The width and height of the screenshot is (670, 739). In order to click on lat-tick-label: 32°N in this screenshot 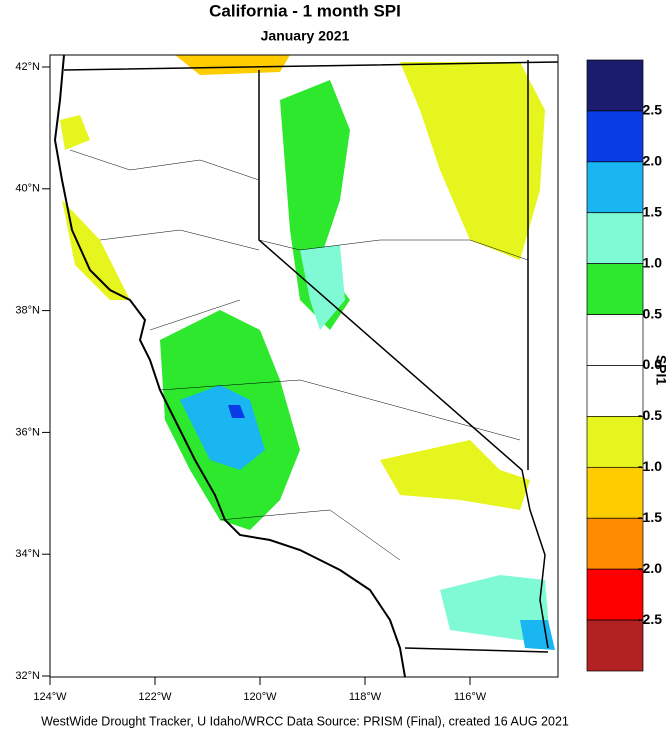, I will do `click(27, 676)`.